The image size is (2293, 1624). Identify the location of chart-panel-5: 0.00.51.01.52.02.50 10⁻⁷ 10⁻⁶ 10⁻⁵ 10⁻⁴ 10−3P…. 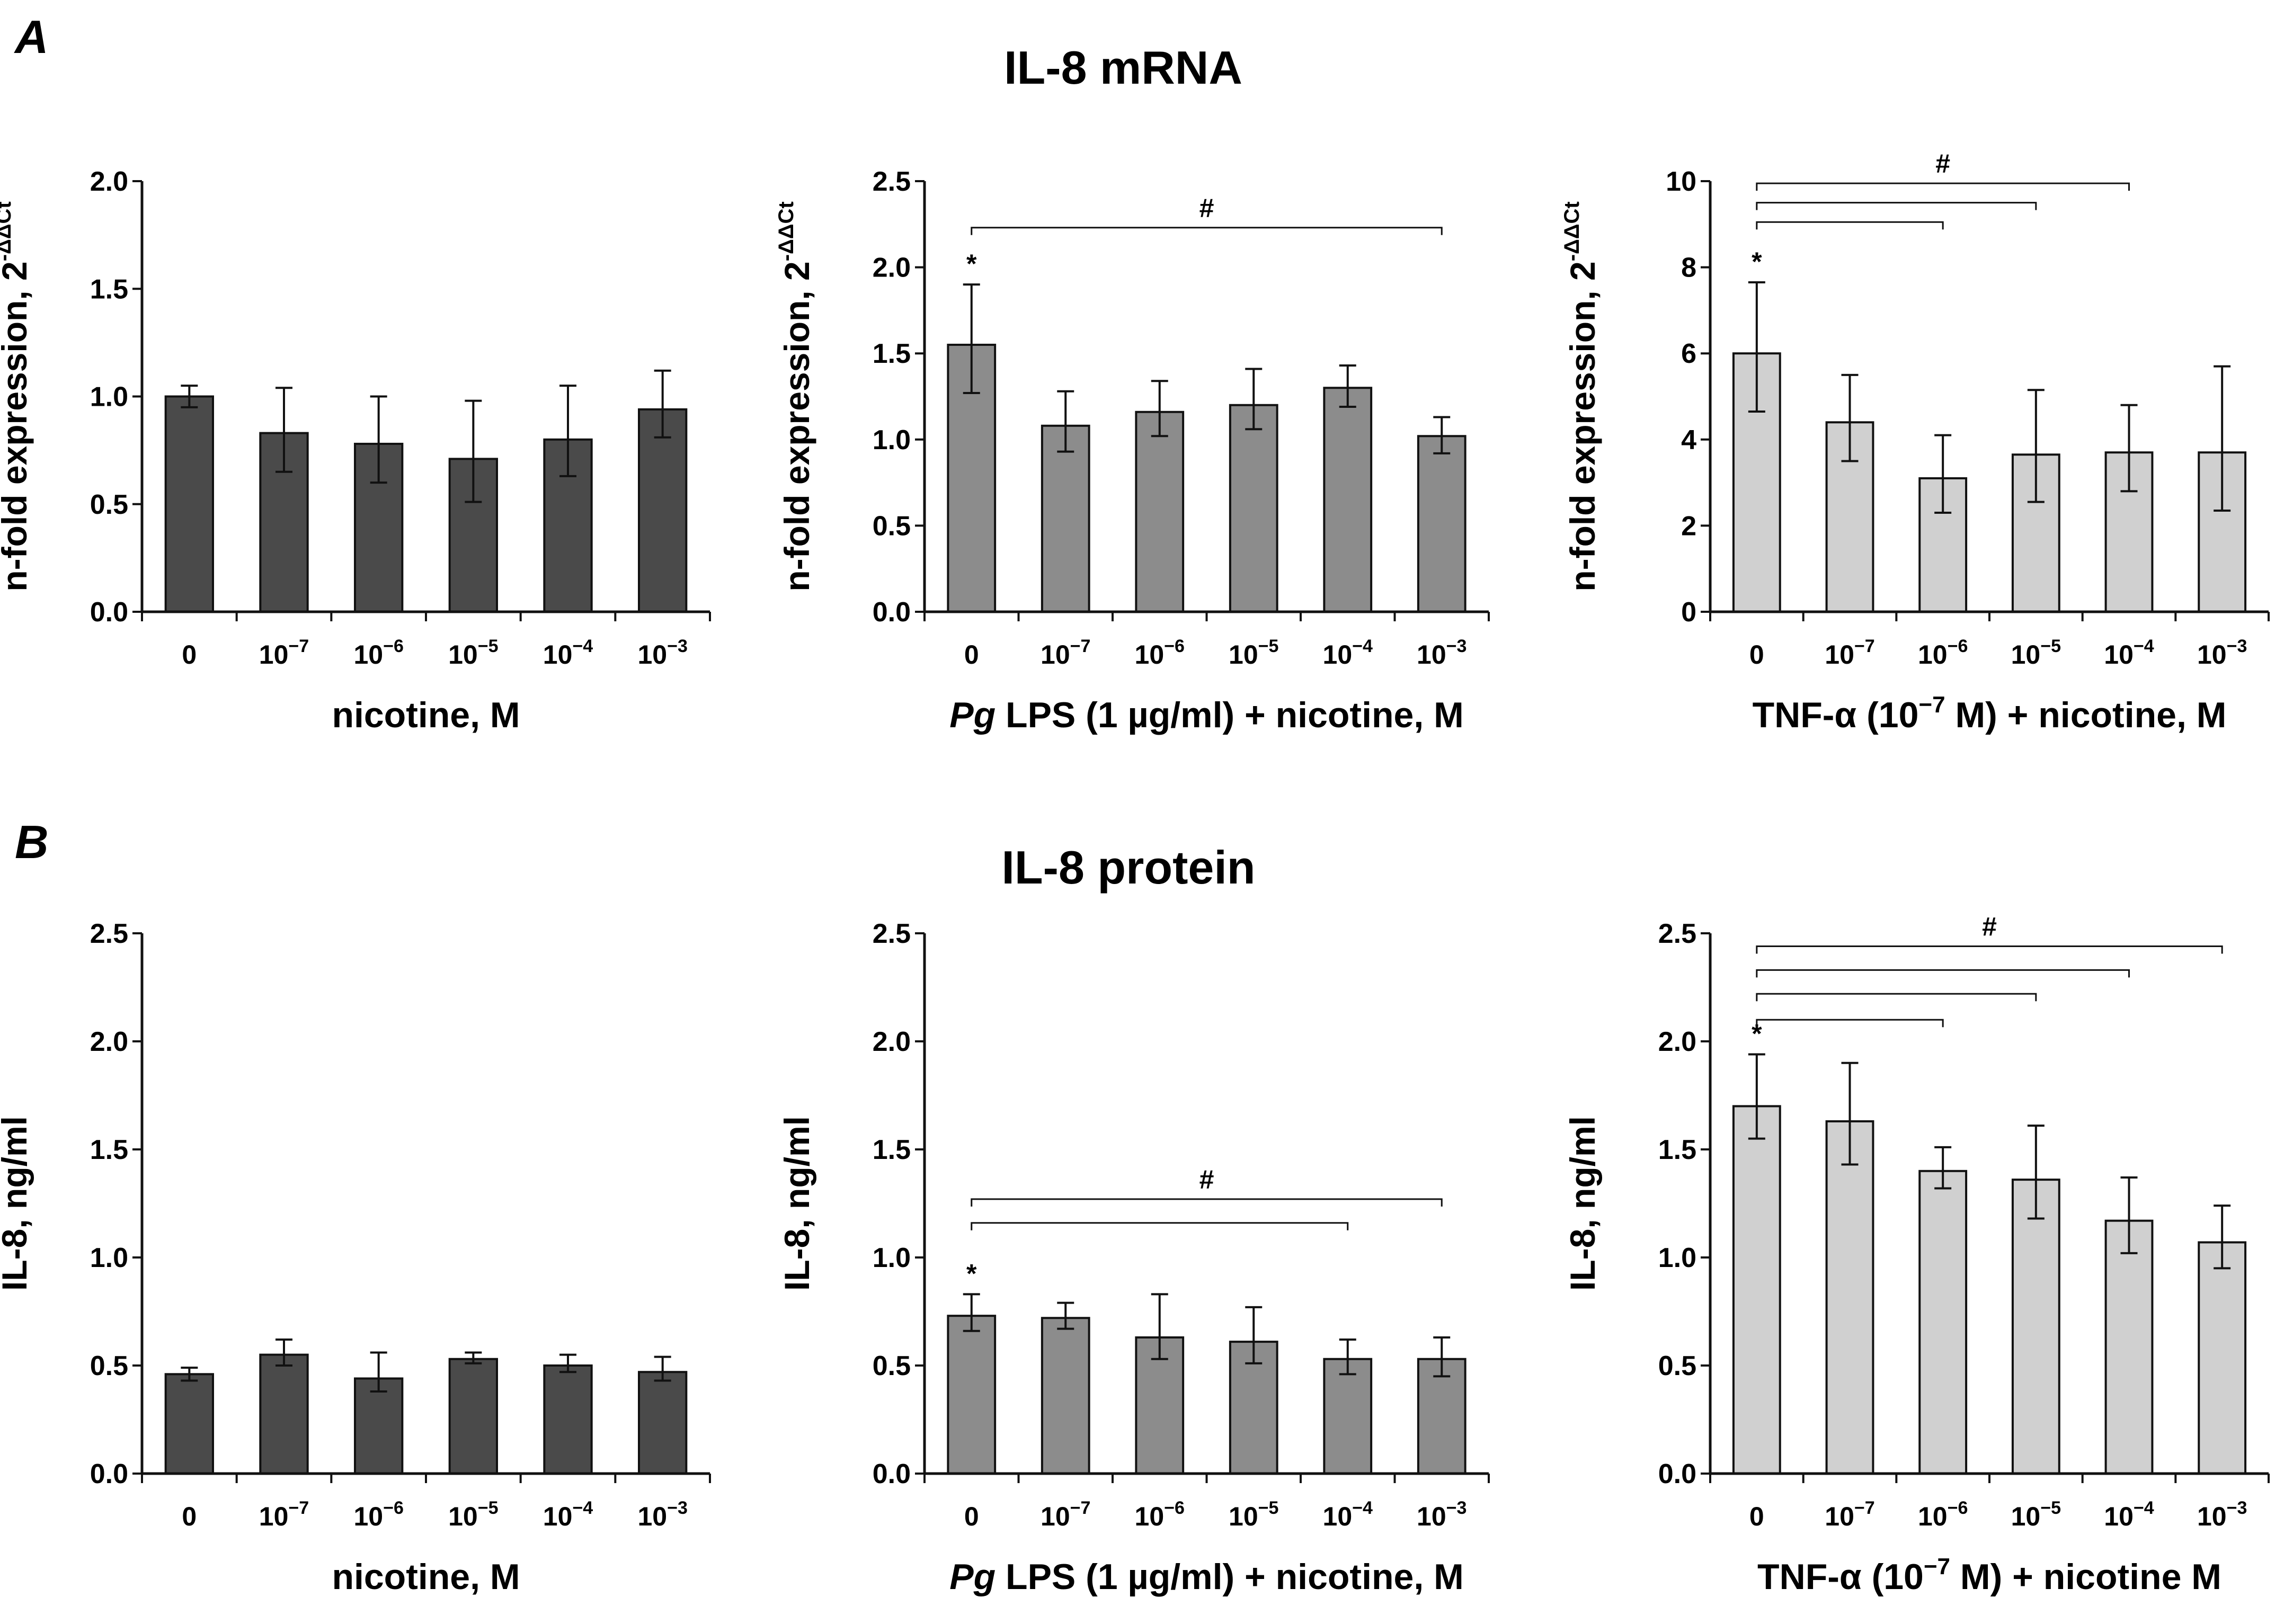
(1133, 1257).